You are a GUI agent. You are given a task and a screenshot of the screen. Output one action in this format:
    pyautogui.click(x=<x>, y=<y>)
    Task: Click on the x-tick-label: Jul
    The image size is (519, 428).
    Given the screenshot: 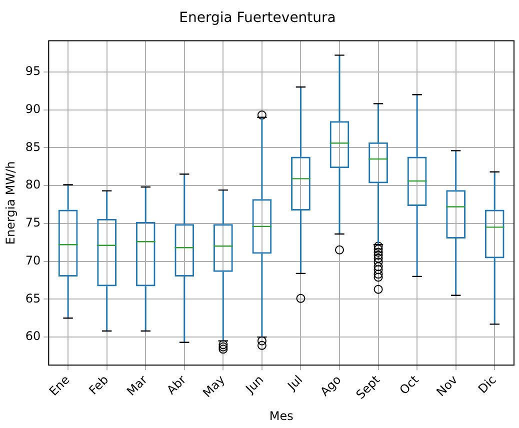 What is the action you would take?
    pyautogui.click(x=295, y=383)
    